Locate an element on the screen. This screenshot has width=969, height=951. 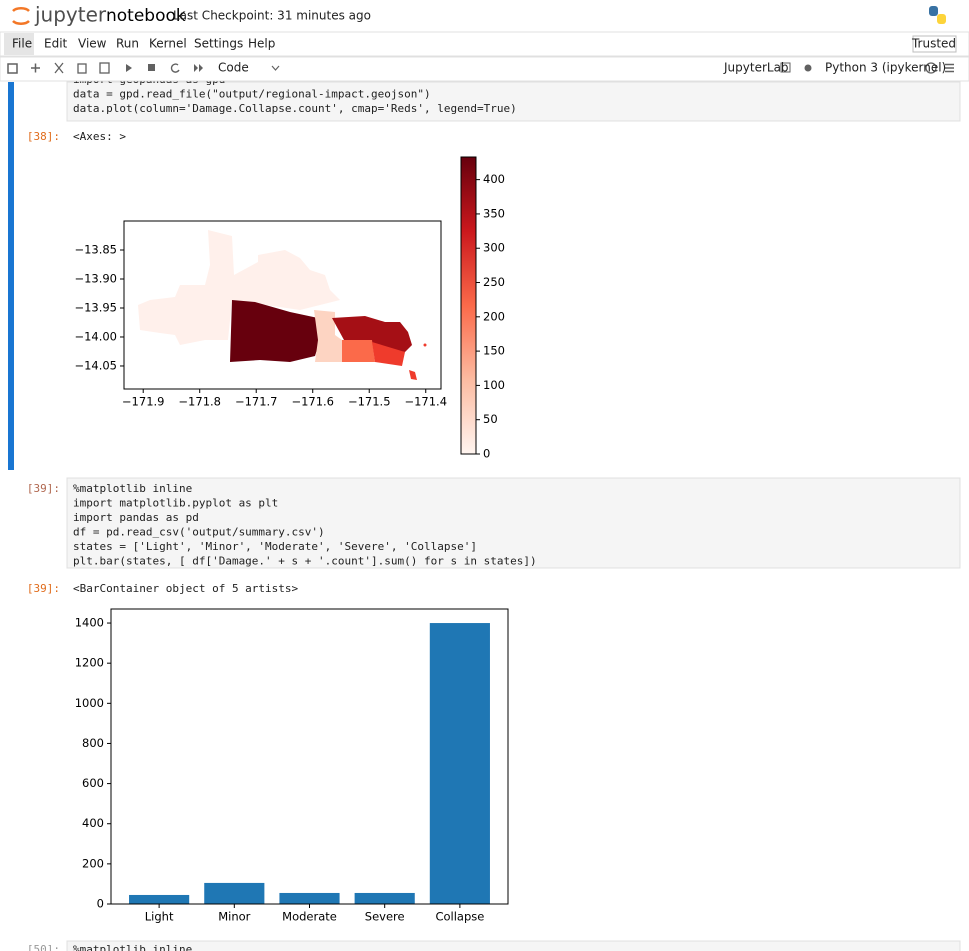
y-tick-label: −13.95 is located at coordinates (95, 307).